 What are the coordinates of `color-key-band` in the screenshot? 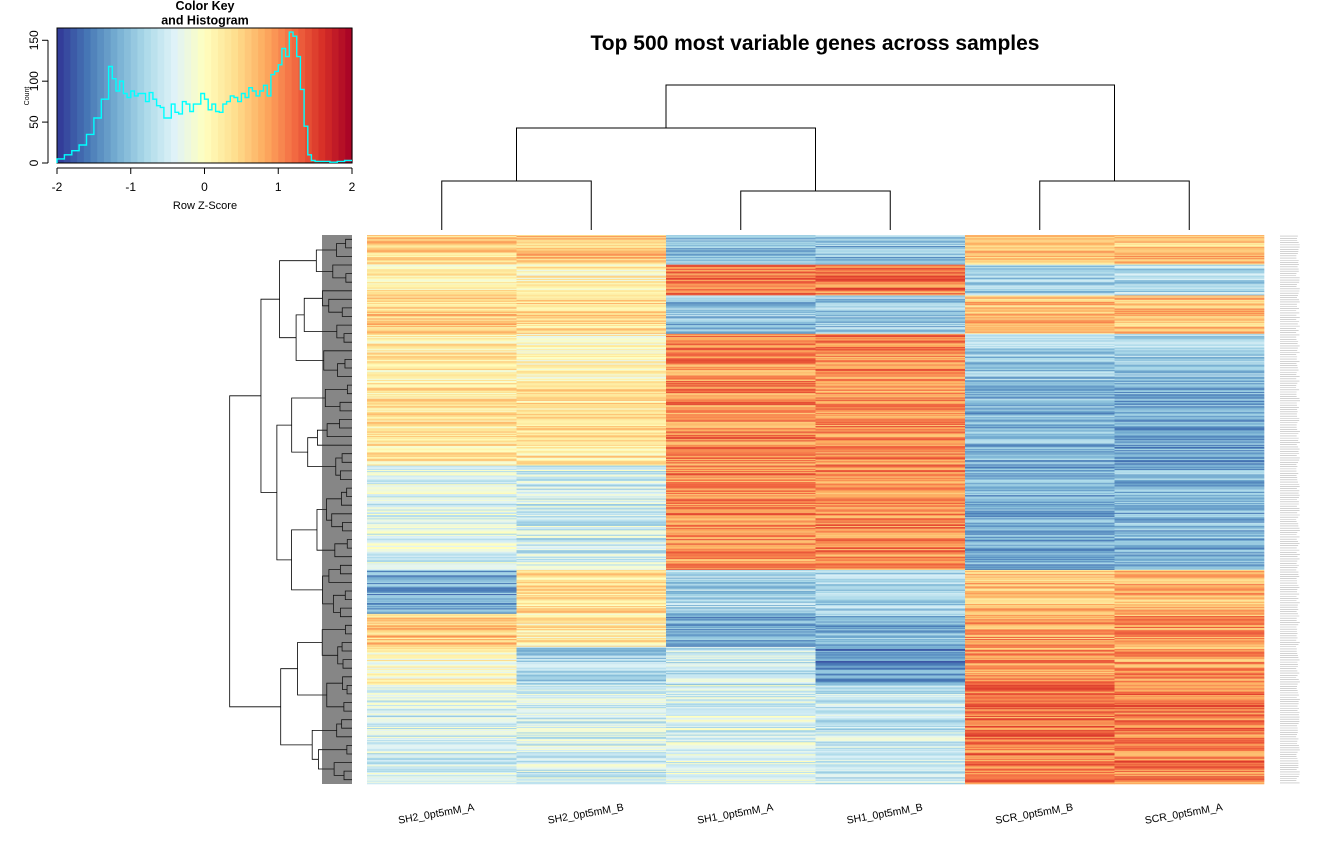 It's located at (168, 95).